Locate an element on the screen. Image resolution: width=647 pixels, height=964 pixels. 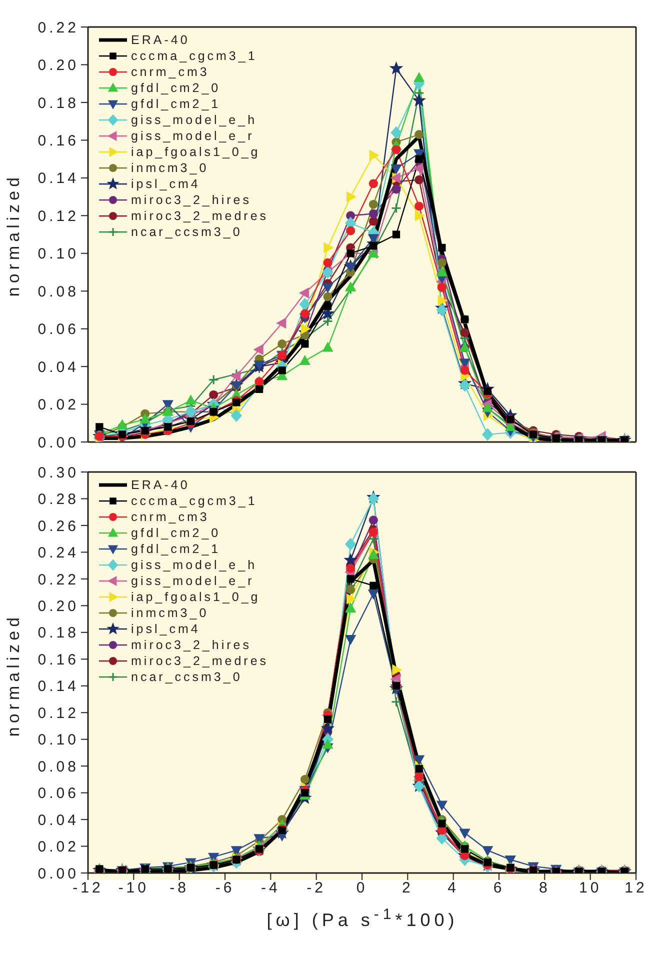
x-tick-label: -10 is located at coordinates (134, 888).